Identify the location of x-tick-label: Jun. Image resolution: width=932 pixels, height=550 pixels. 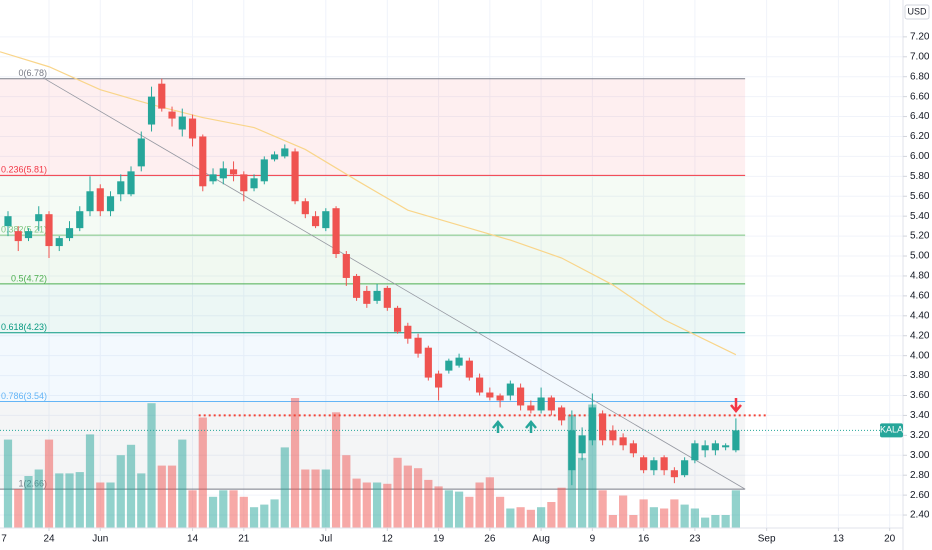
(100, 539).